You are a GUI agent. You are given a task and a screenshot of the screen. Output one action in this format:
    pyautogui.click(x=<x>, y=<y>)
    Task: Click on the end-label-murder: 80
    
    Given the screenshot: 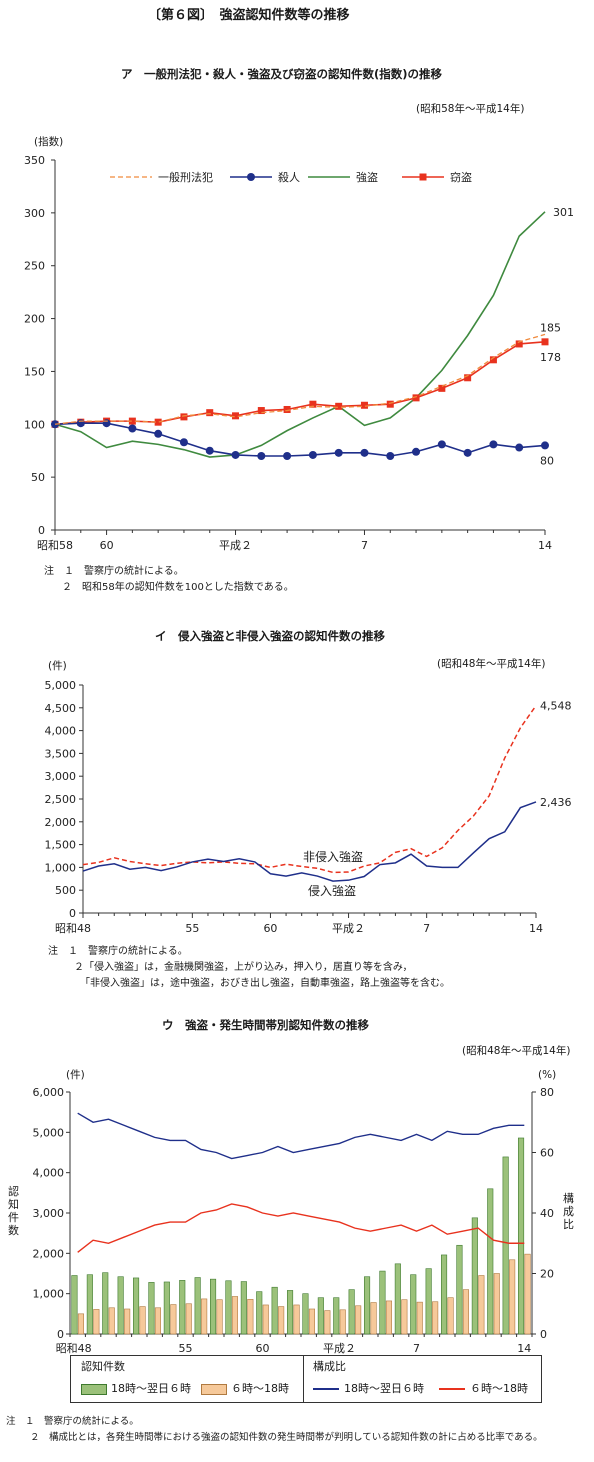 What is the action you would take?
    pyautogui.click(x=547, y=460)
    